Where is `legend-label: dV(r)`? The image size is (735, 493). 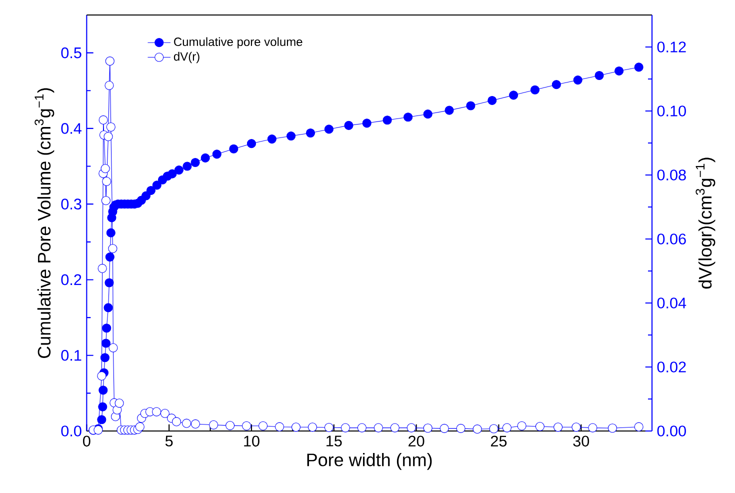
legend-label: dV(r) is located at coordinates (187, 58).